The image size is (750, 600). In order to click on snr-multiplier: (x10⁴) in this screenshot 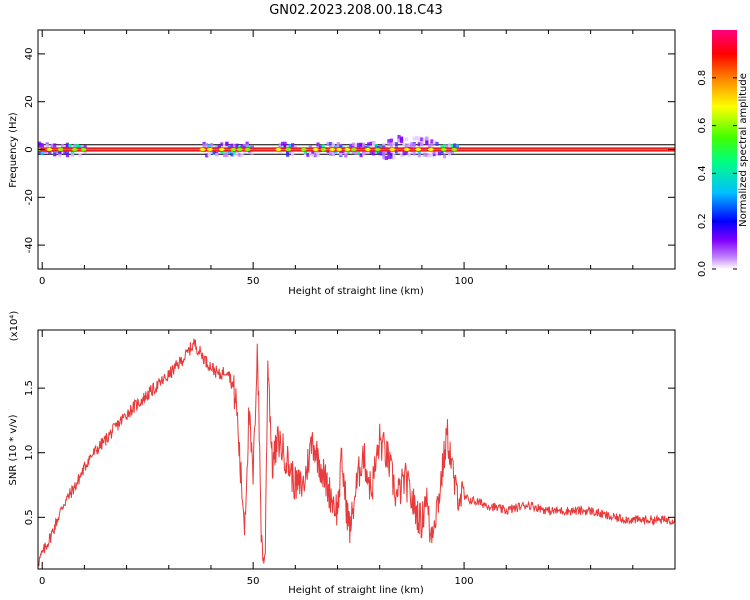, I will do `click(14, 326)`.